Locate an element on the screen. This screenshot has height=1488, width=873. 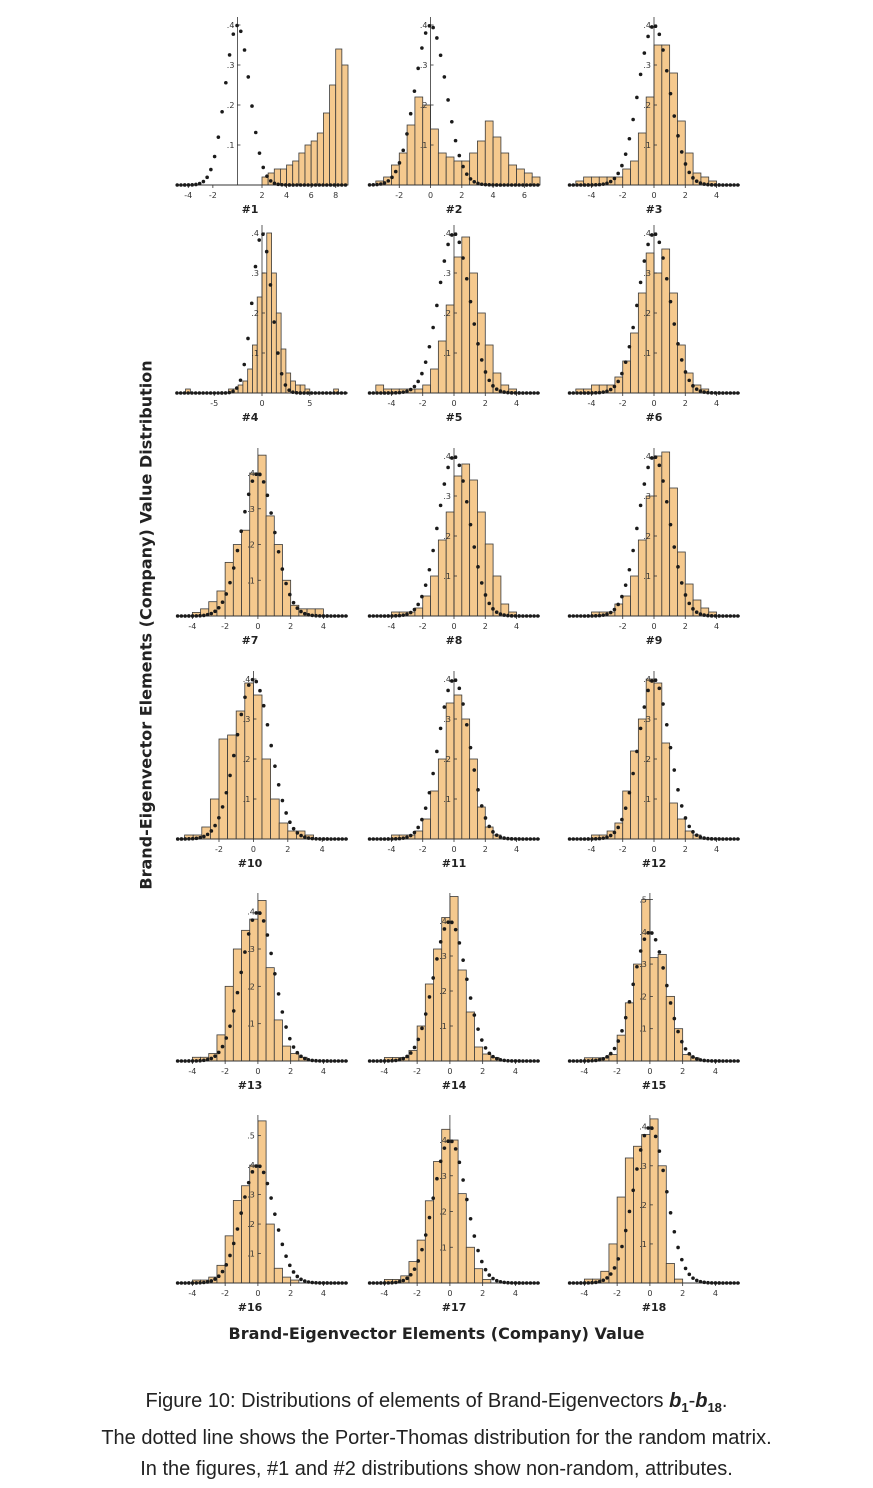
y-tick-label: .4 is located at coordinates (643, 932).